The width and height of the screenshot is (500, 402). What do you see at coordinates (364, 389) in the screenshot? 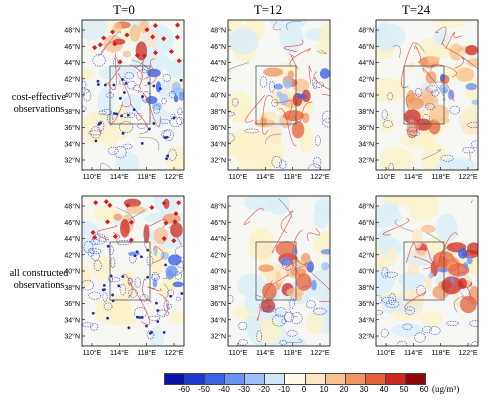
I see `colorbar-tick-label: 30` at bounding box center [364, 389].